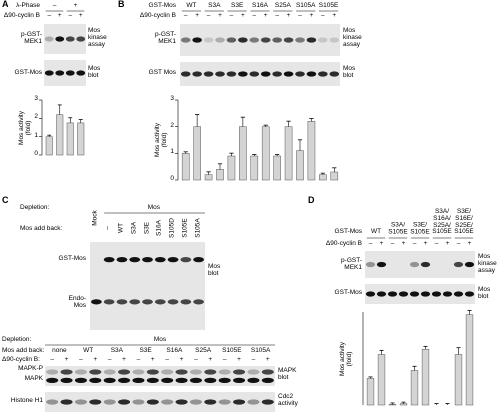 This screenshot has width=500, height=418. I want to click on y-tick-label: 1, so click(36, 135).